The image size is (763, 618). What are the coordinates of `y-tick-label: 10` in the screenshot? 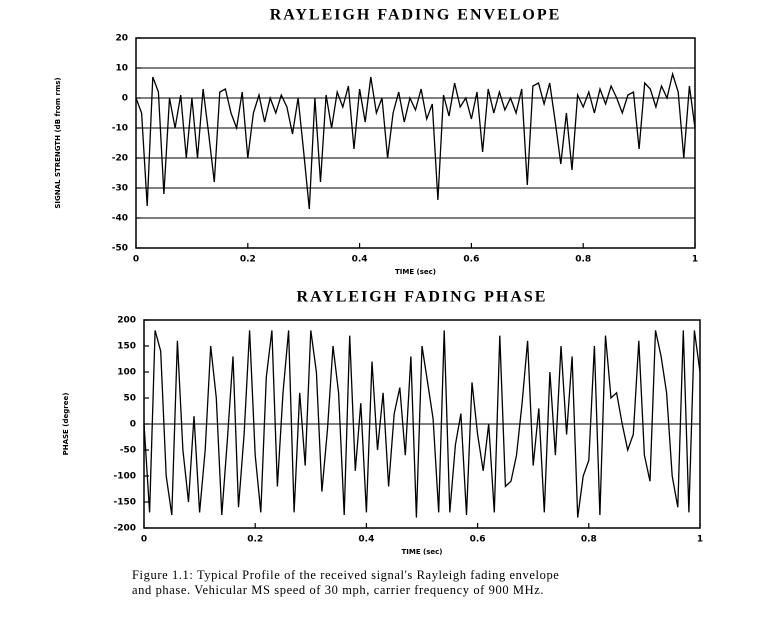 It's located at (121, 69).